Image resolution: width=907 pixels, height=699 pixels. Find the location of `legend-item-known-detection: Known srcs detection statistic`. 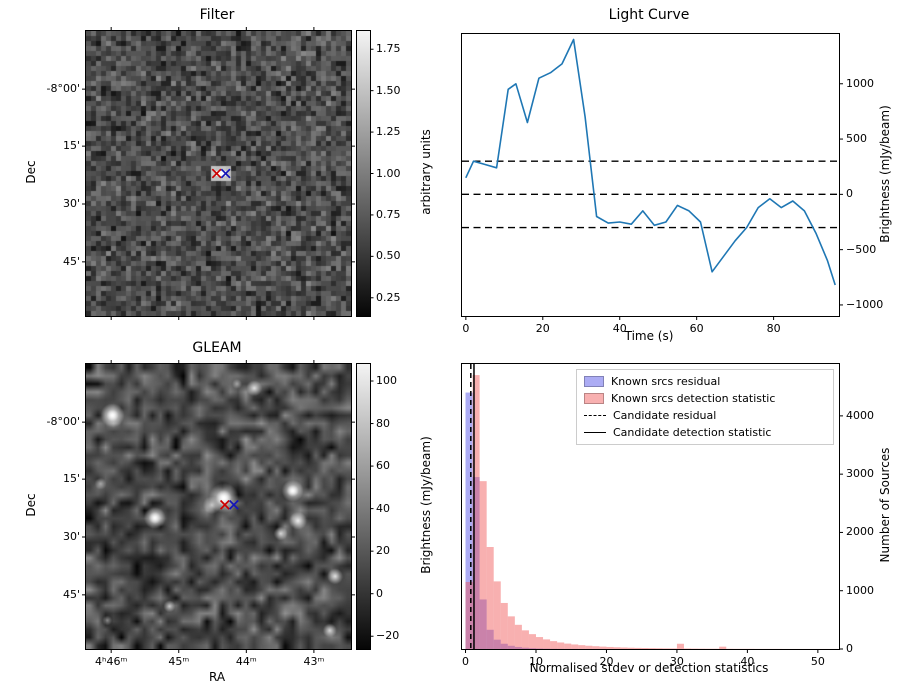

legend-item-known-detection: Known srcs detection statistic is located at coordinates (705, 398).